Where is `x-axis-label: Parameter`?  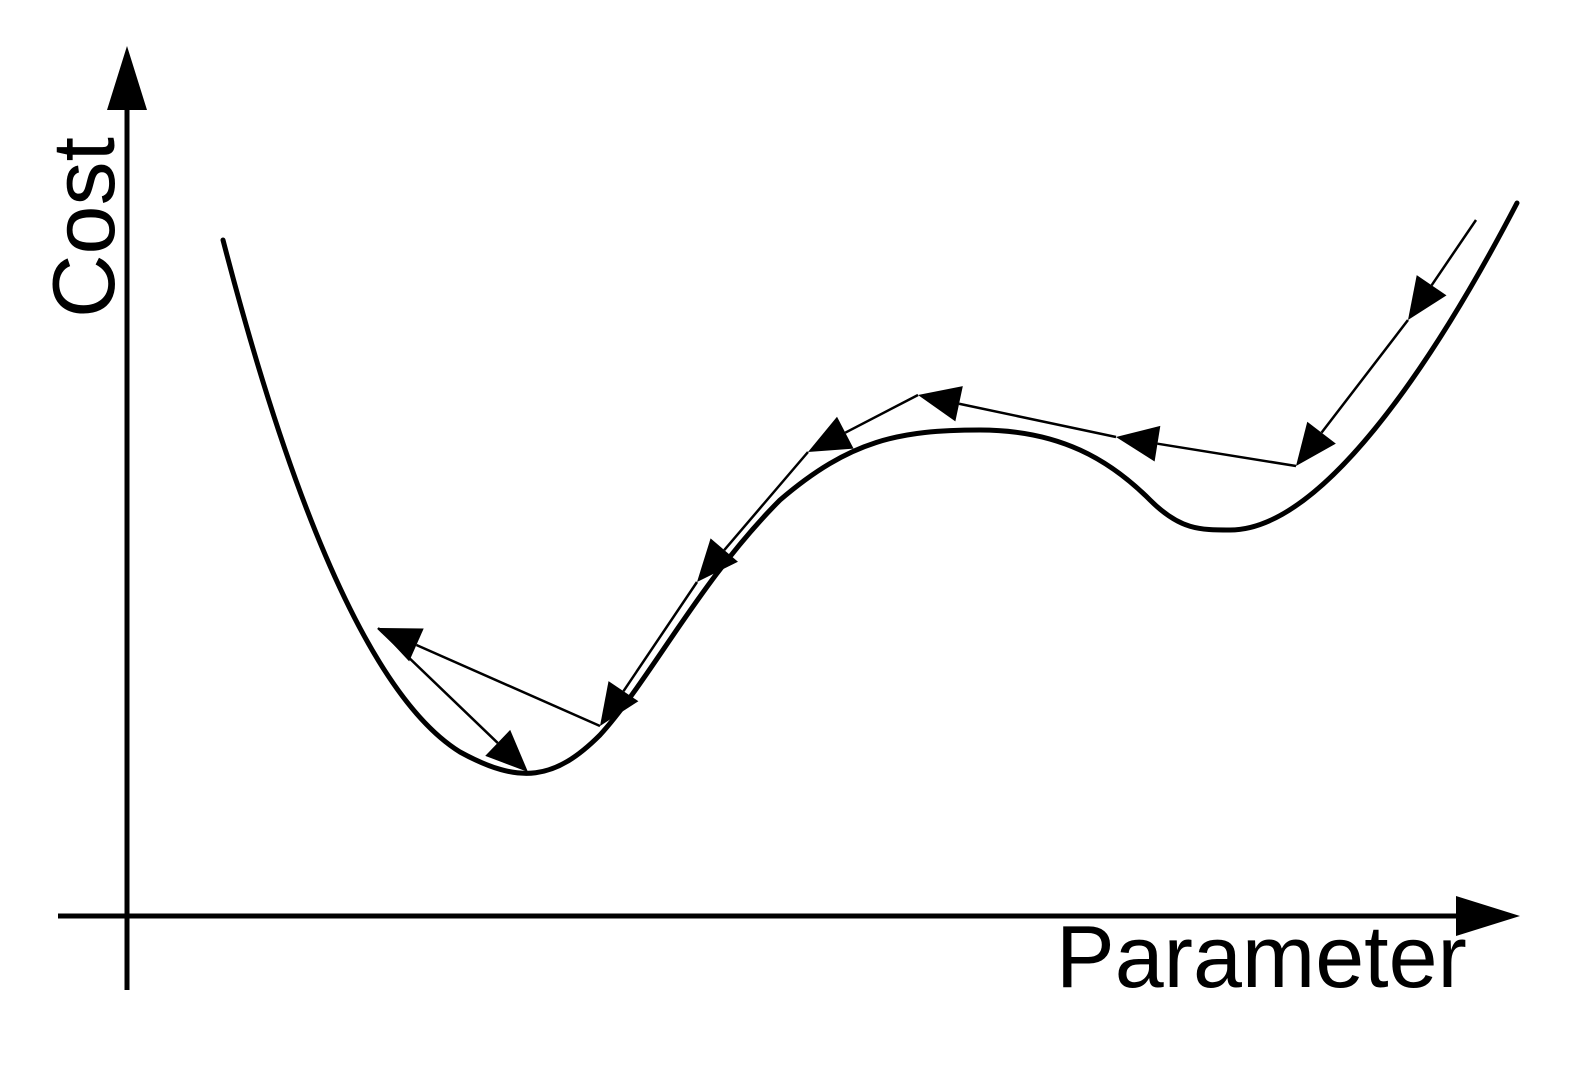
x-axis-label: Parameter is located at coordinates (1261, 956).